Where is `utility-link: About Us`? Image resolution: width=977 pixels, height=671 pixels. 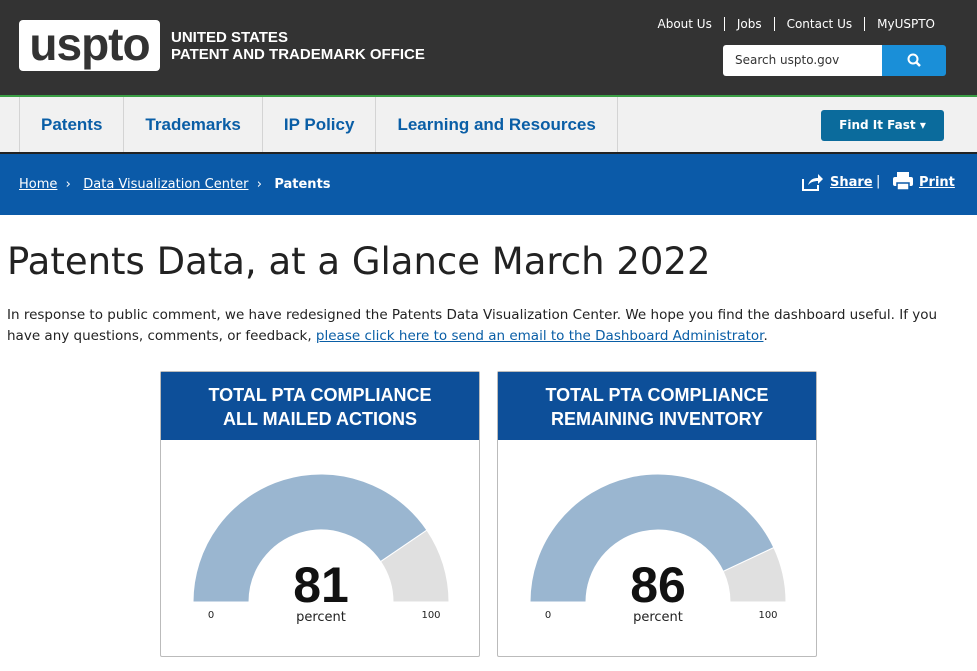
utility-link: About Us is located at coordinates (684, 24).